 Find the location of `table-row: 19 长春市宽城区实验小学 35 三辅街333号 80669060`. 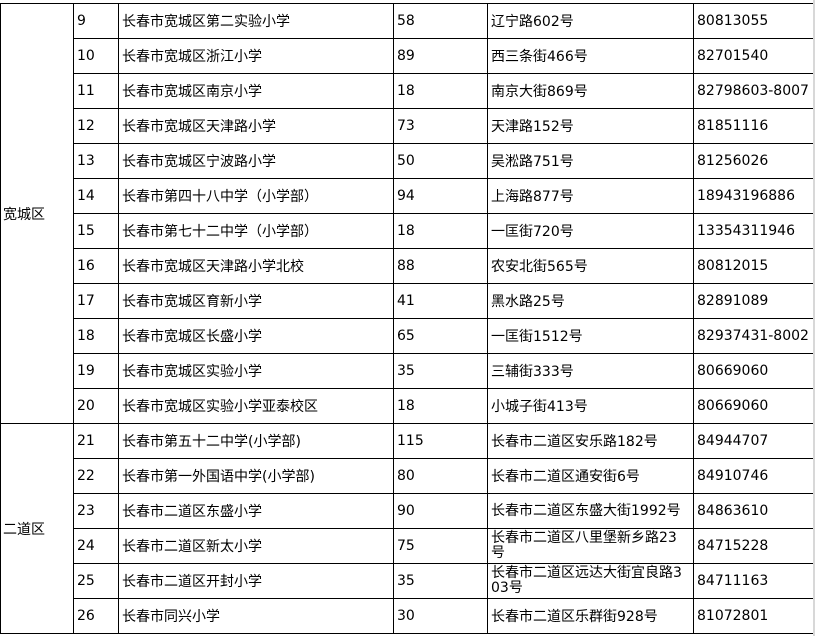

table-row: 19 长春市宽城区实验小学 35 三辅街333号 80669060 is located at coordinates (407, 371).